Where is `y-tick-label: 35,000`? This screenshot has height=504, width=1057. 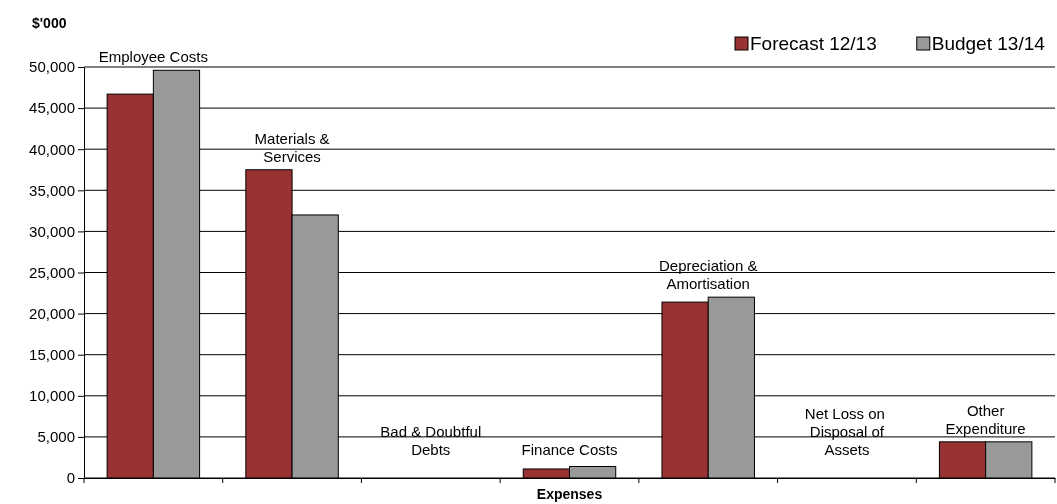 y-tick-label: 35,000 is located at coordinates (52, 190).